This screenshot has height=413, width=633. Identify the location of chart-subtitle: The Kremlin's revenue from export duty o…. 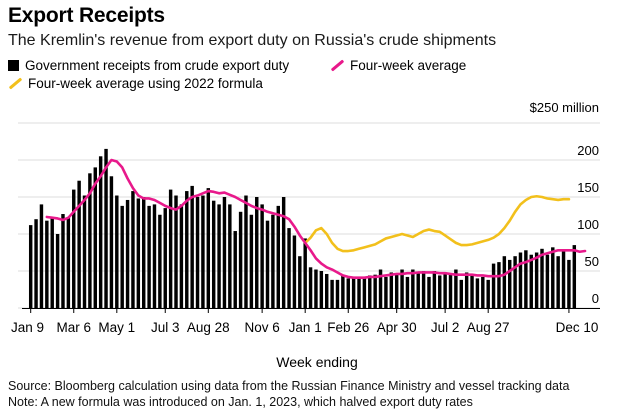
(252, 40).